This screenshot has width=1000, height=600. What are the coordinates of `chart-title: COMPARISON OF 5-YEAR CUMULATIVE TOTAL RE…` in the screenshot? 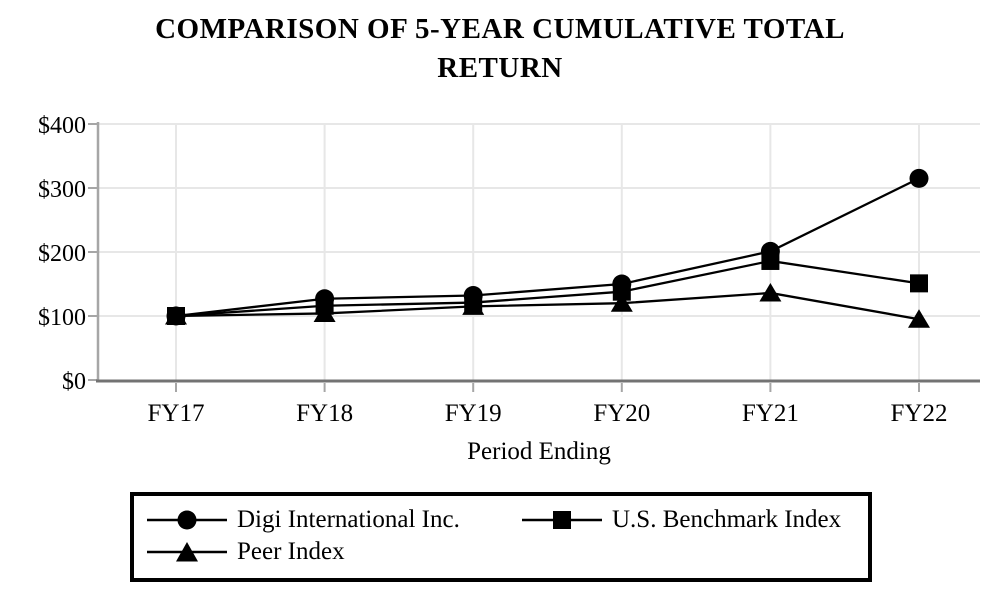 It's located at (500, 48).